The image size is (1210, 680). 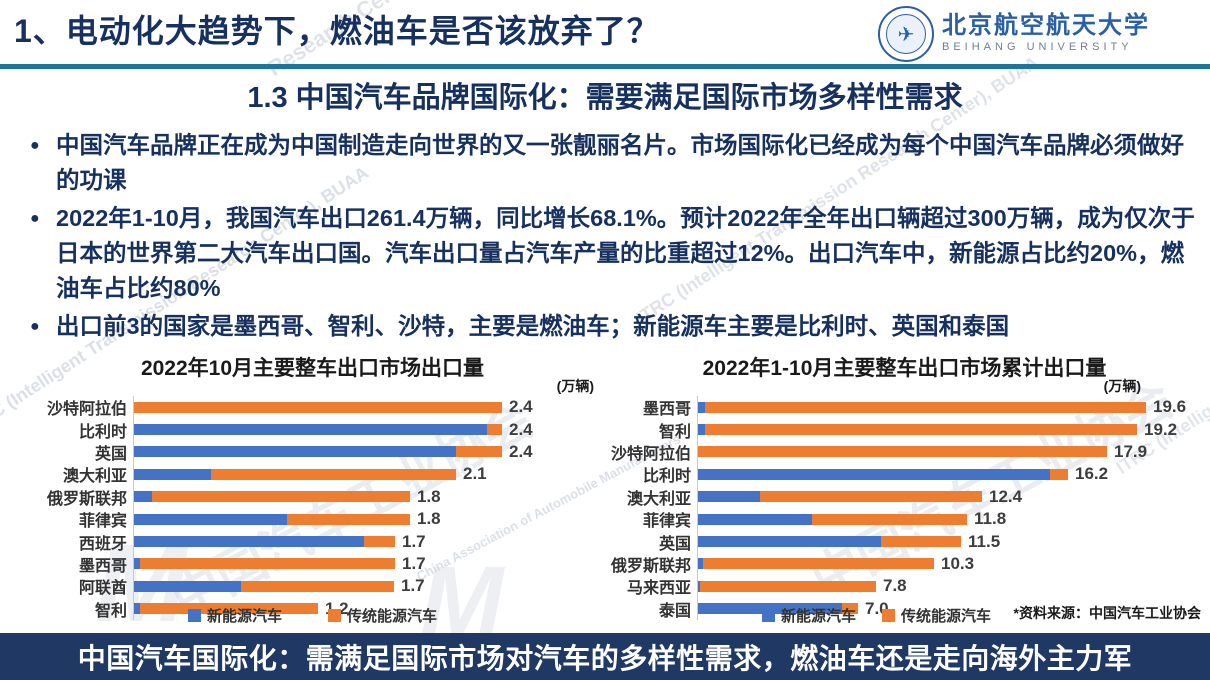 I want to click on chart-row: 沙特阿拉伯 2.4, so click(x=312, y=407).